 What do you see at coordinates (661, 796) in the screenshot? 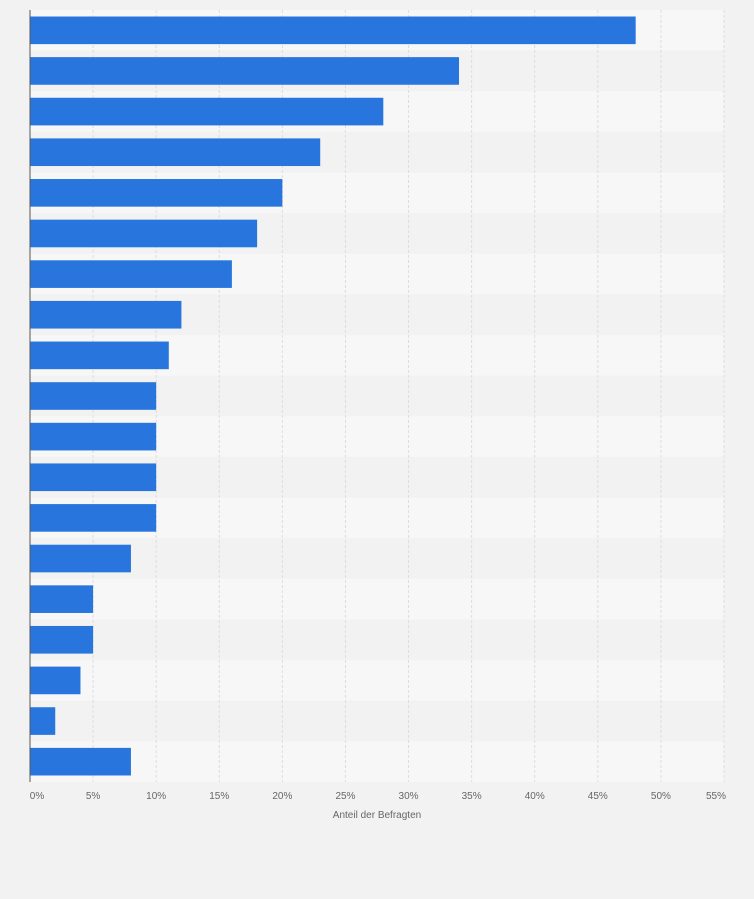
I see `x-tick-label: 50%` at bounding box center [661, 796].